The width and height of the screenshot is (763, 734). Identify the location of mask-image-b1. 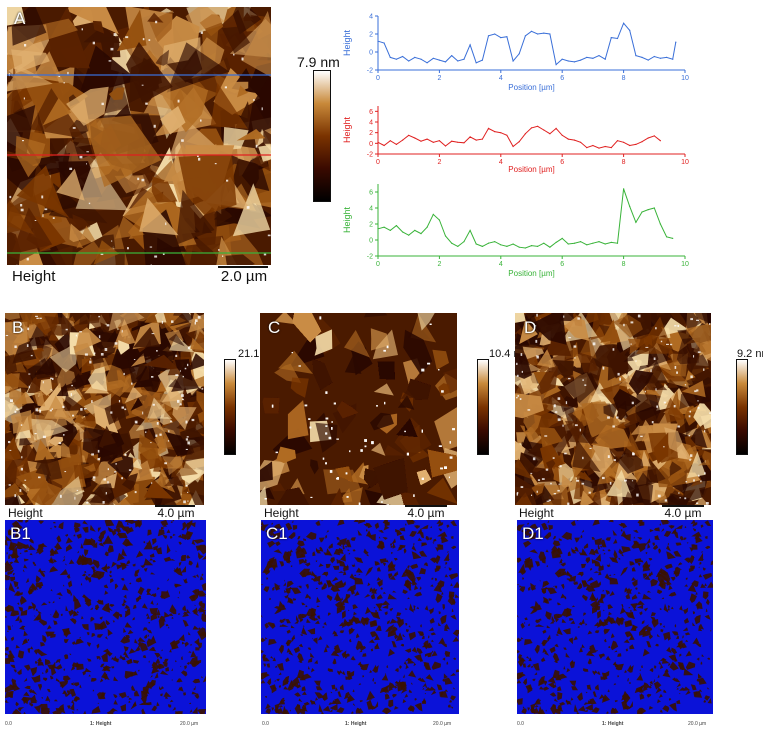
(105, 617).